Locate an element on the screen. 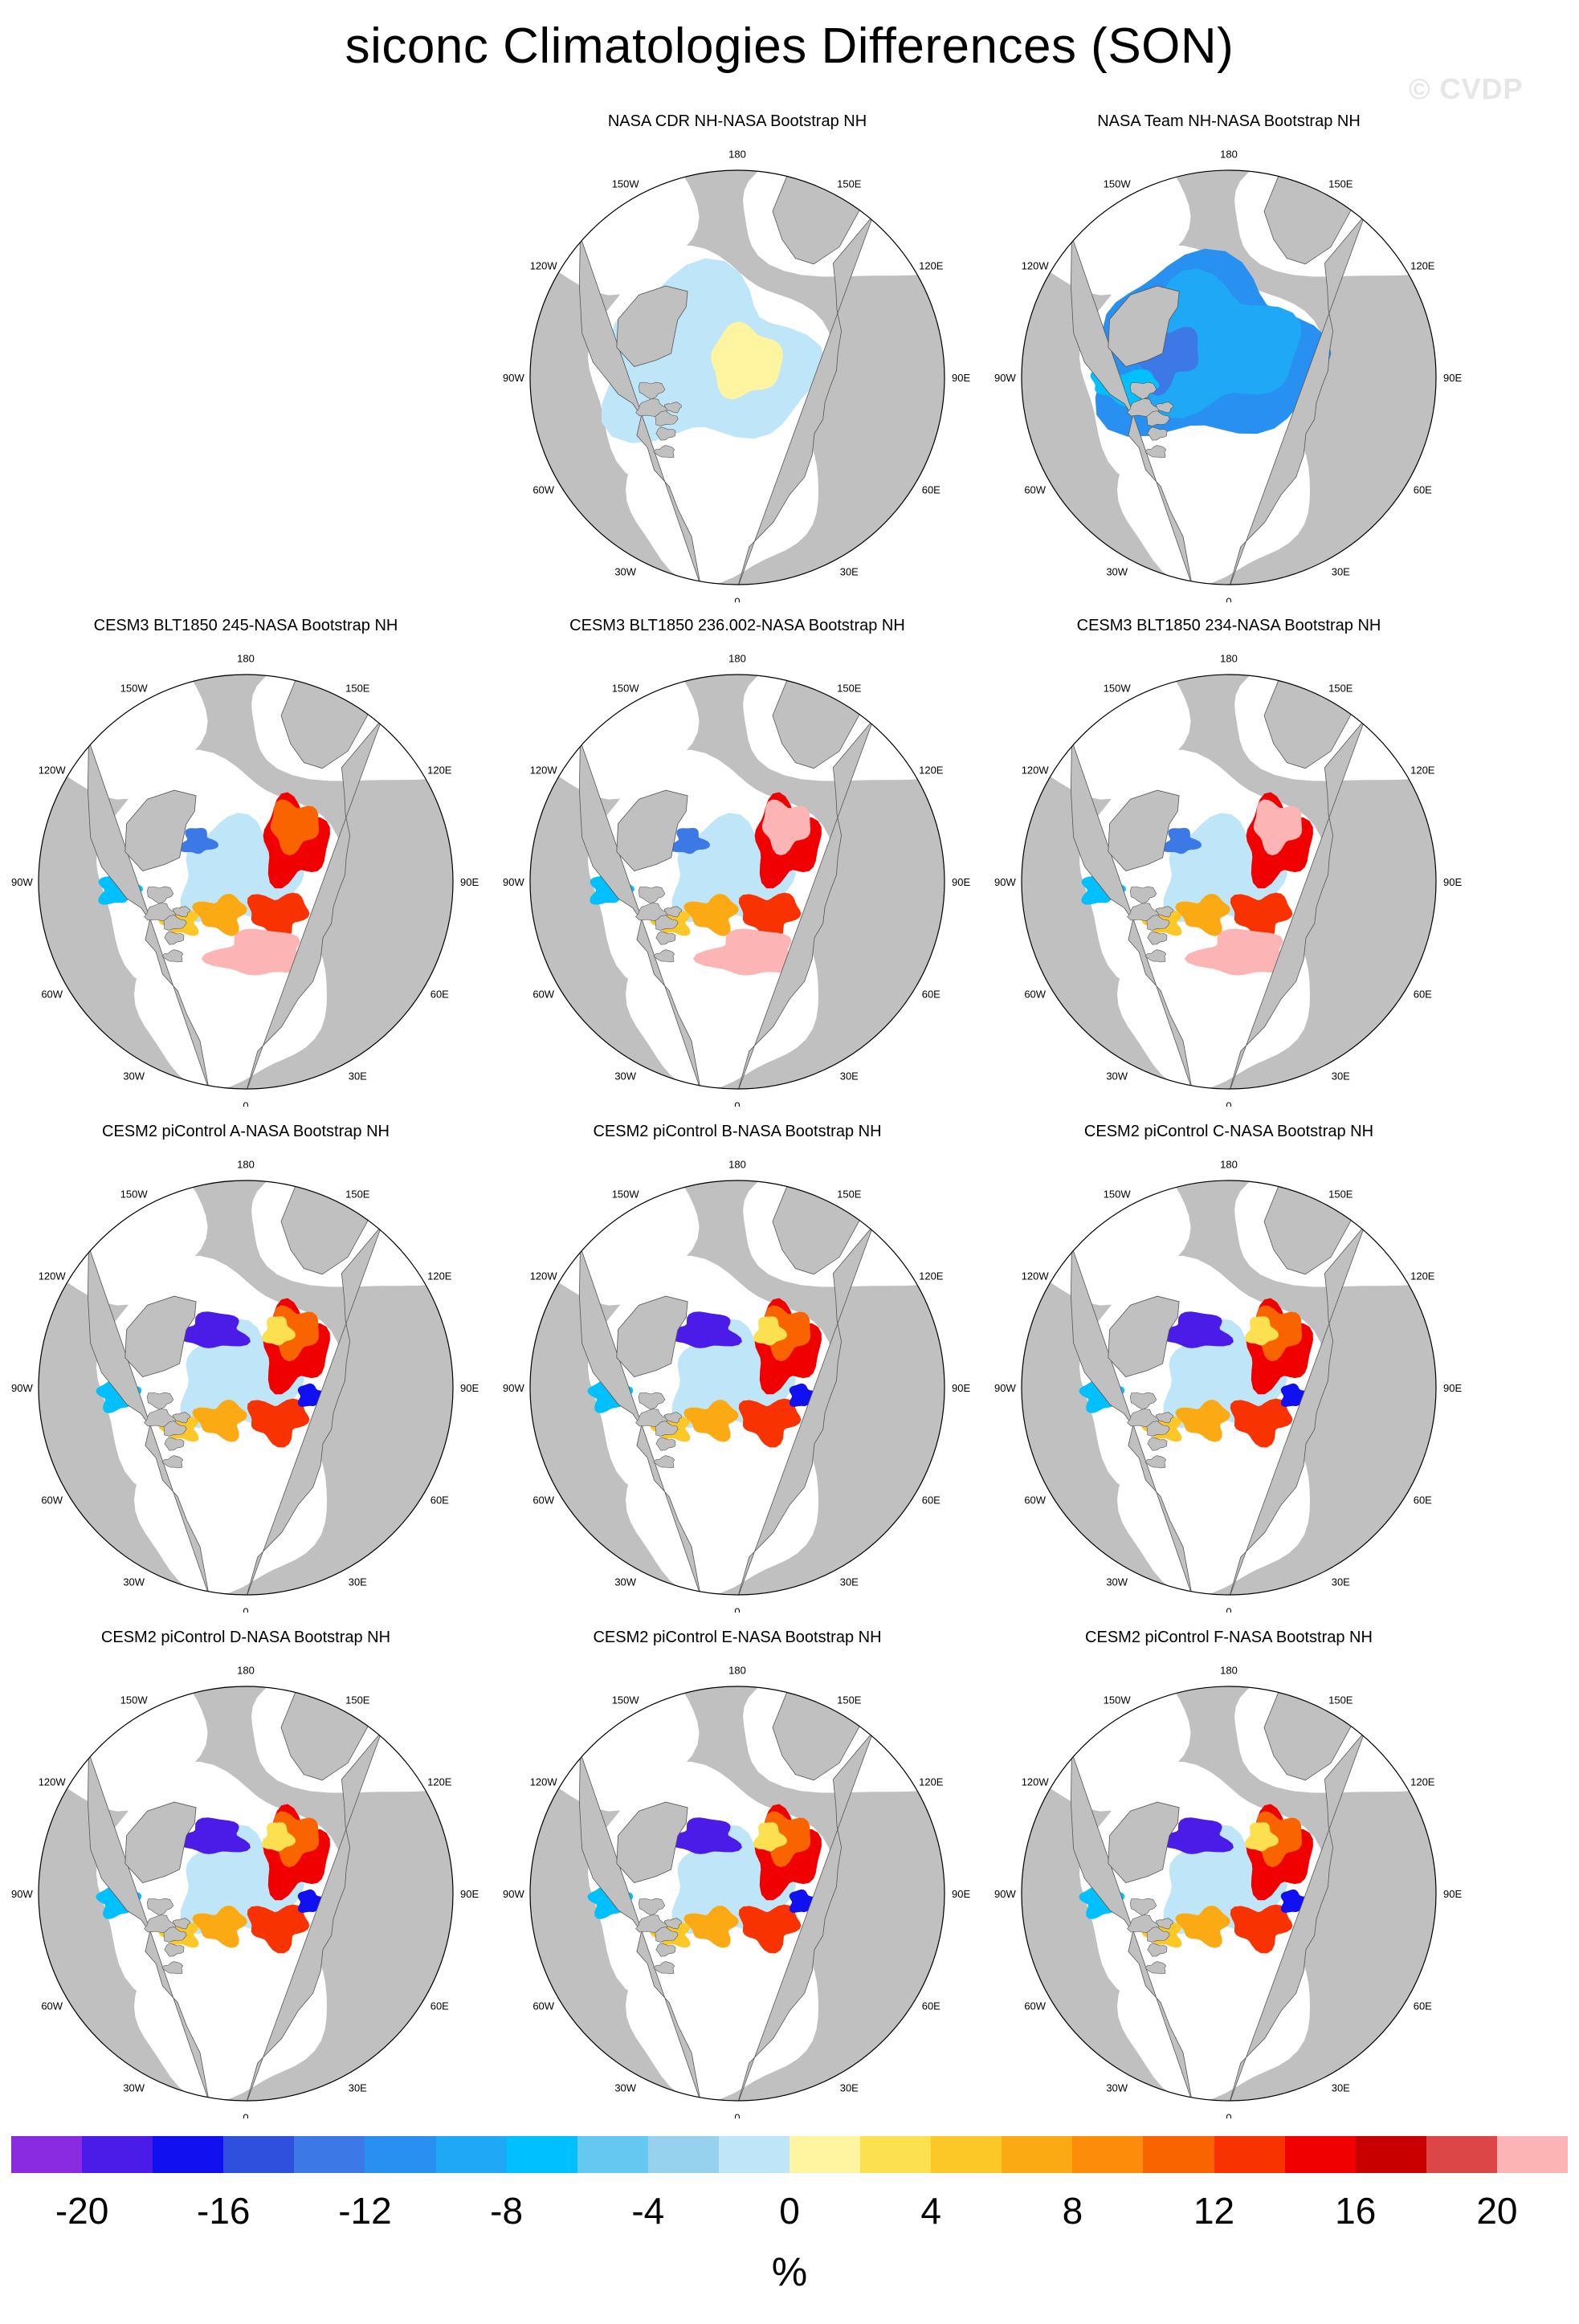 This screenshot has height=2324, width=1579. colorbar is located at coordinates (790, 2155).